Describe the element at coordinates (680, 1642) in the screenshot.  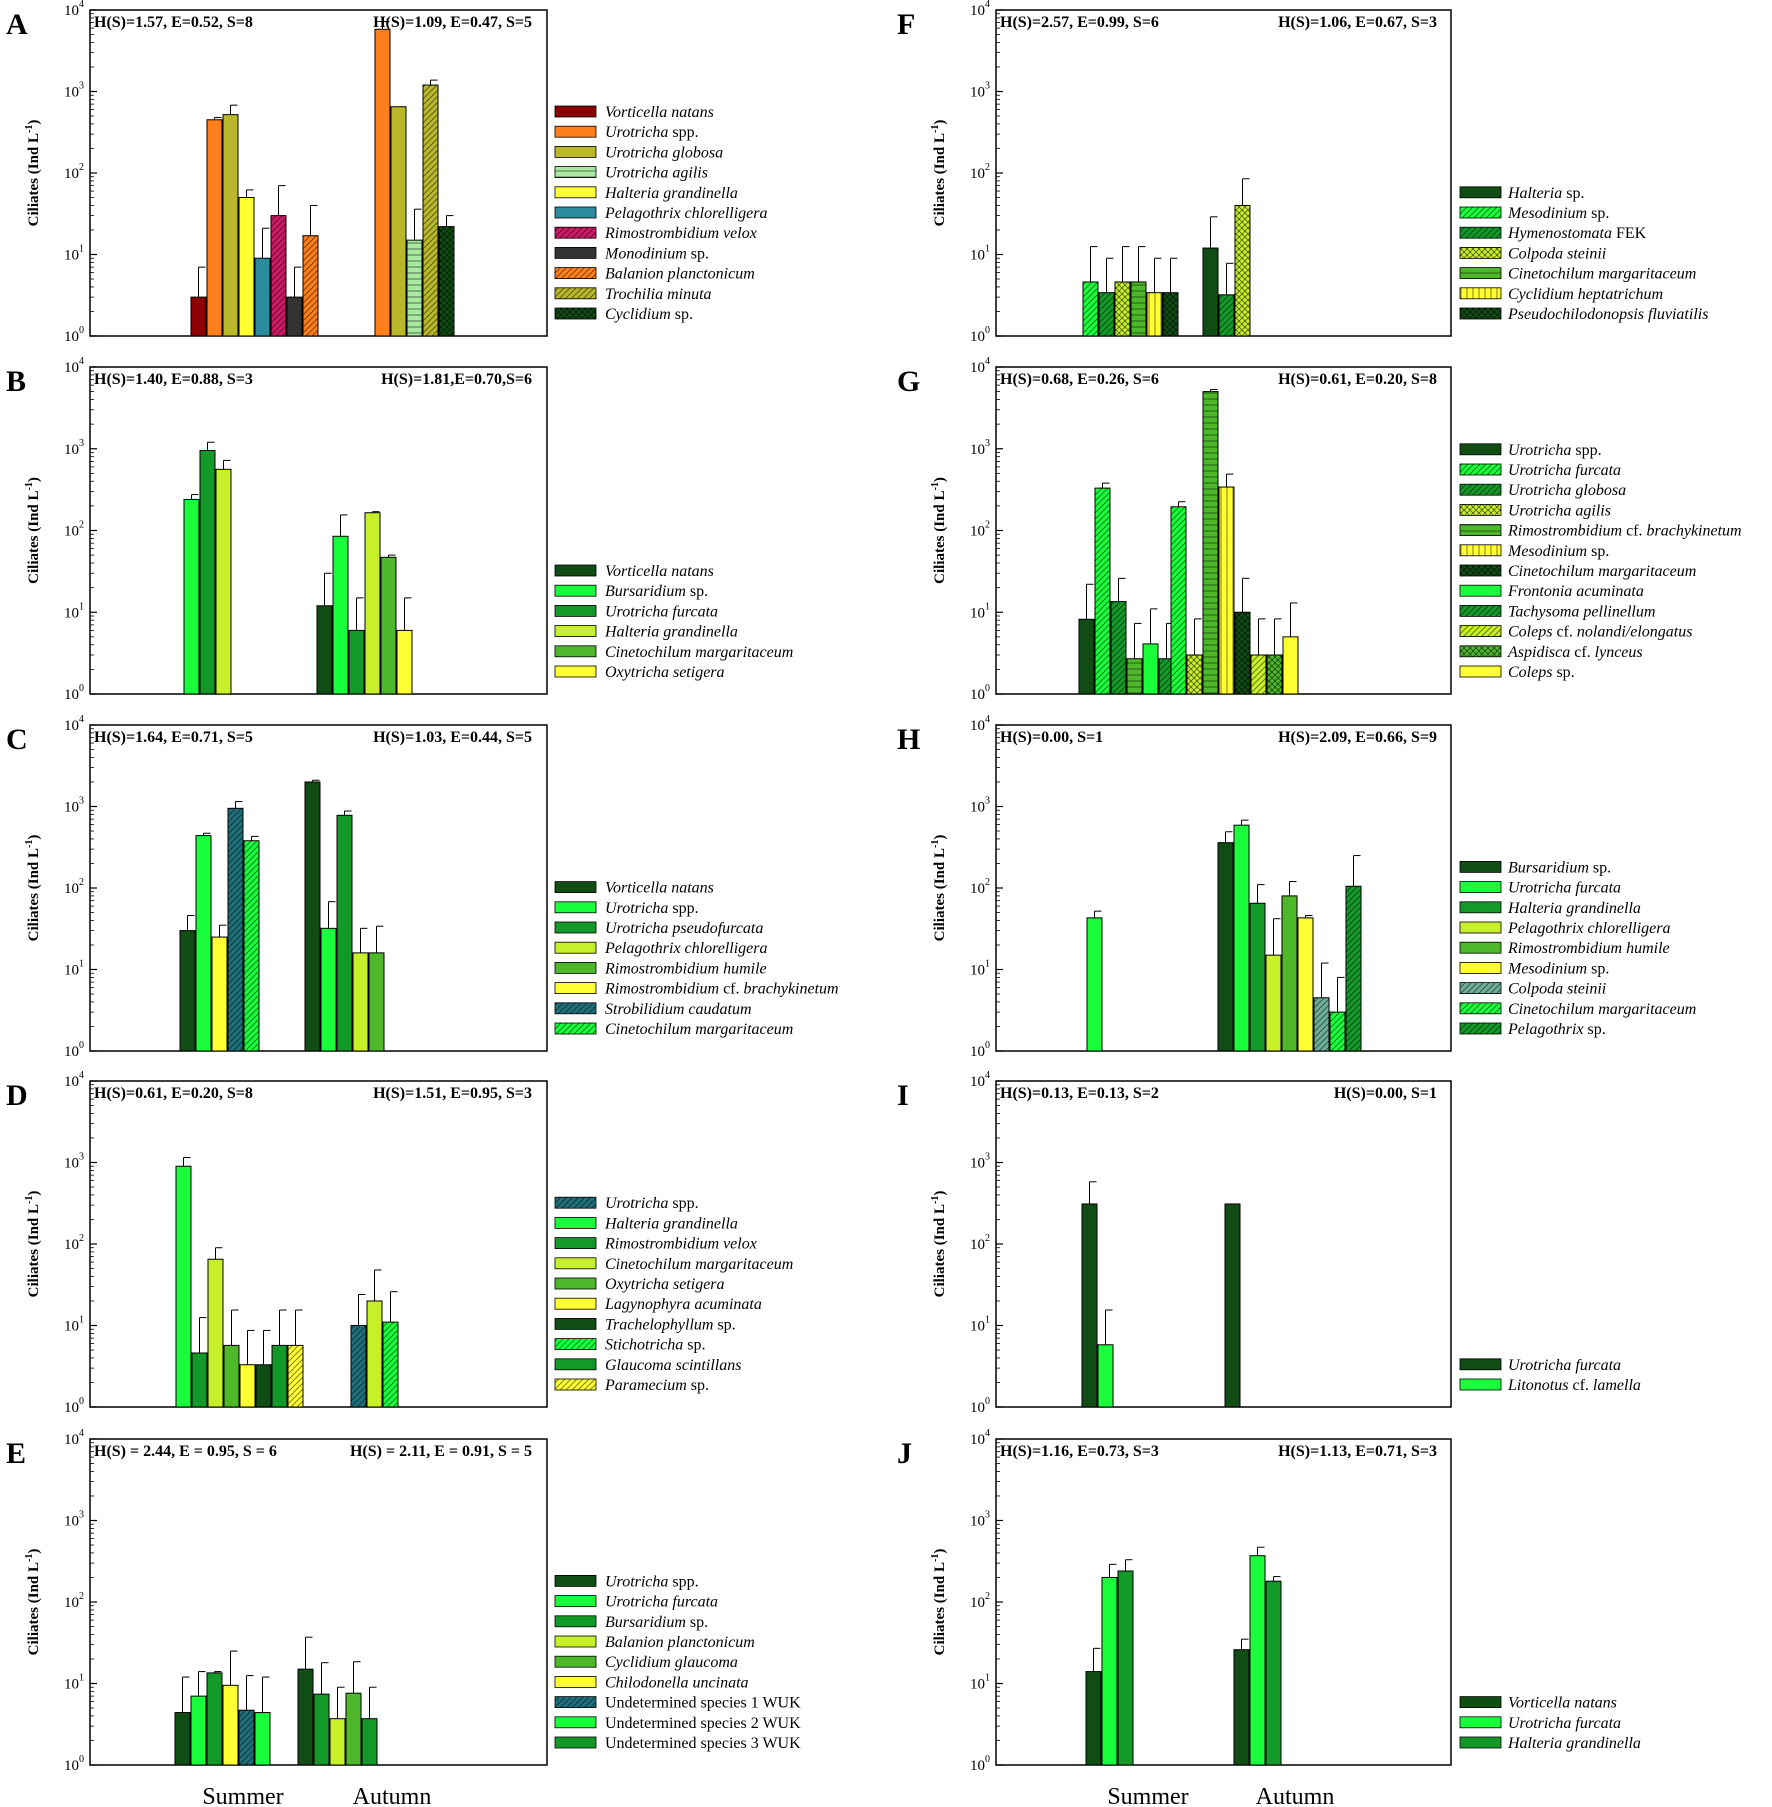
I see `legend-label: Balanion planctonicum` at that location.